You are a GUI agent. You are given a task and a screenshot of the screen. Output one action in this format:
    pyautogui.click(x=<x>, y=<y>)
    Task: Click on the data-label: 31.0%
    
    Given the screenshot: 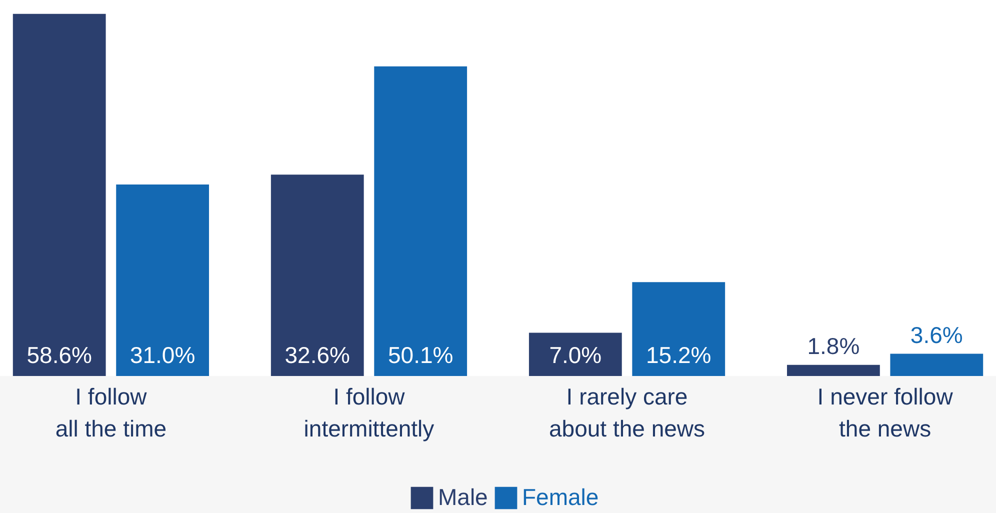 What is the action you would take?
    pyautogui.click(x=163, y=355)
    